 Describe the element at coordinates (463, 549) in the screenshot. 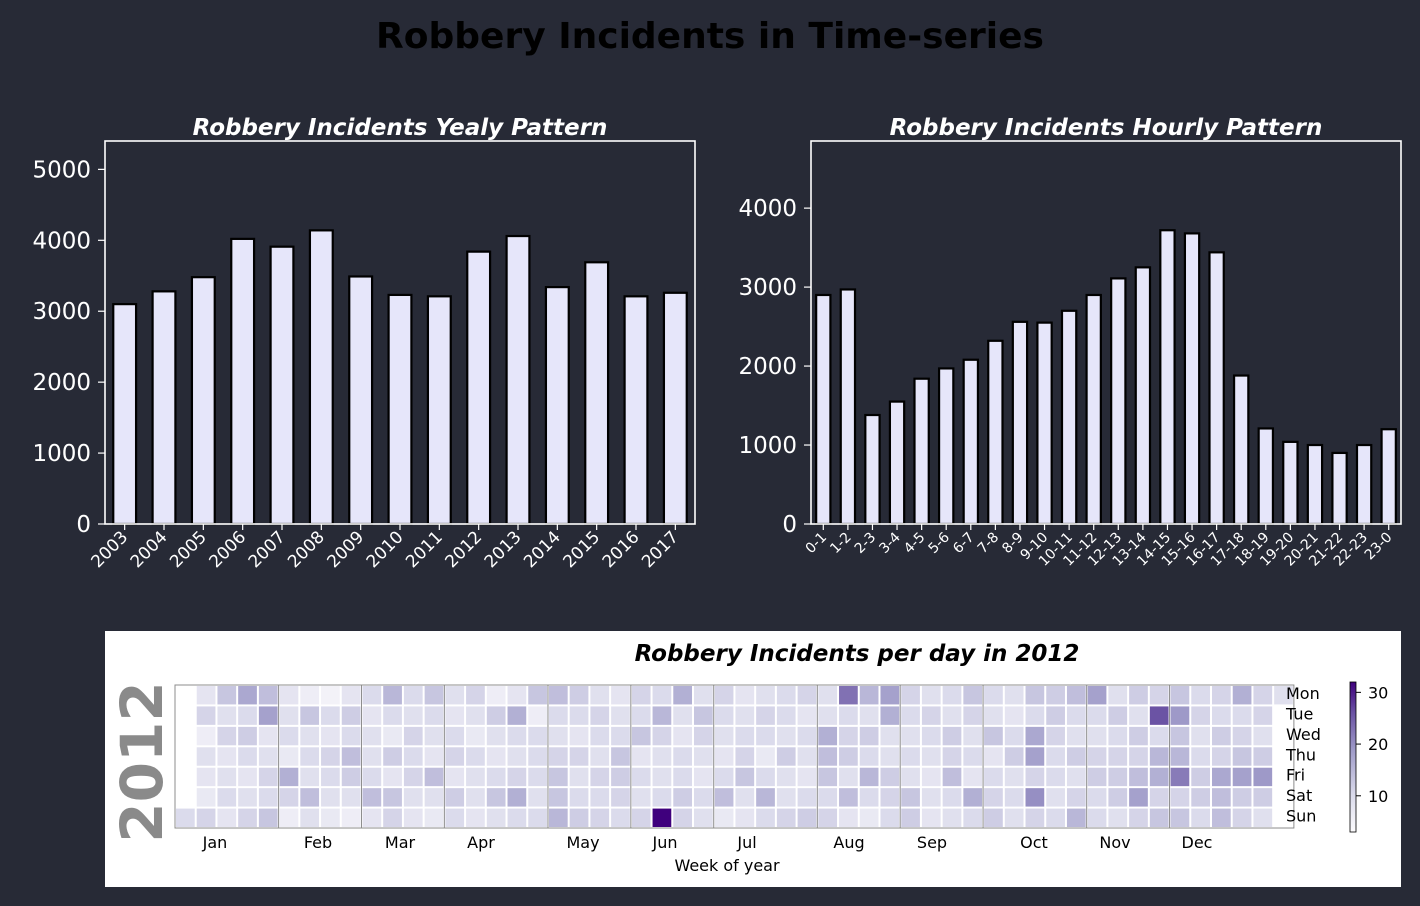

I see `x-tick-label: 2012` at that location.